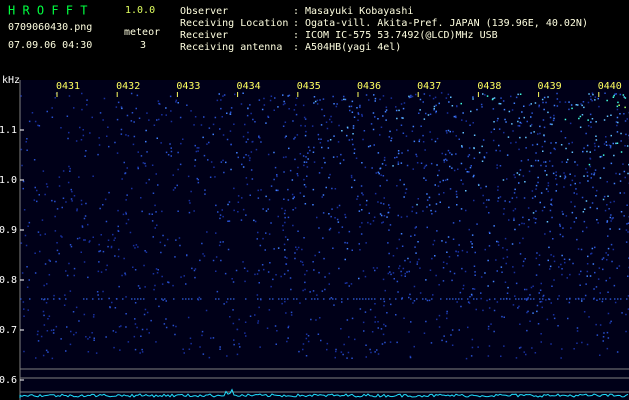 The image size is (629, 400). What do you see at coordinates (550, 86) in the screenshot?
I see `time-label: 0439` at bounding box center [550, 86].